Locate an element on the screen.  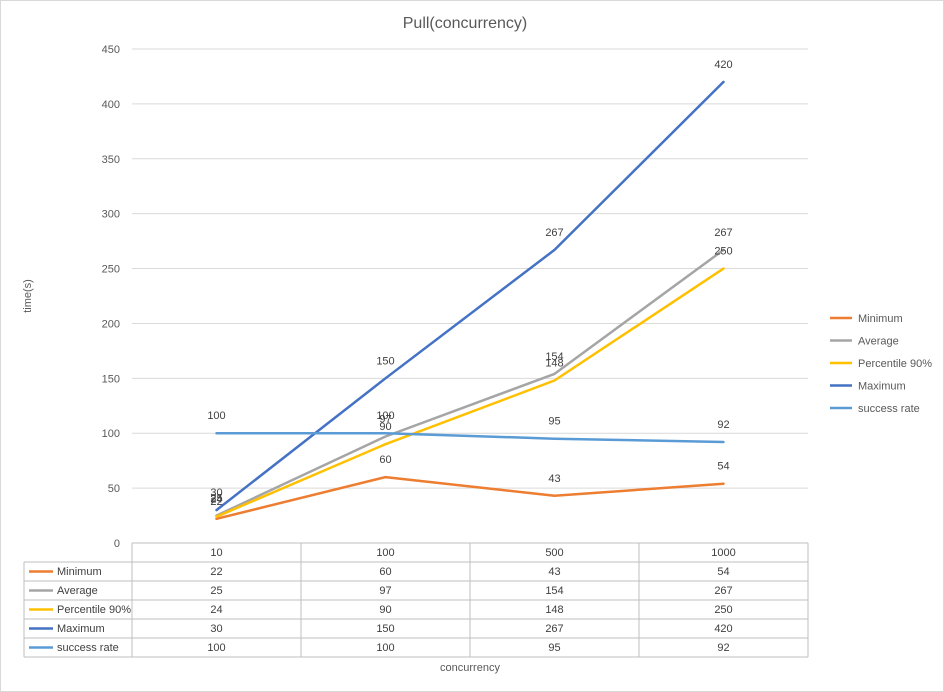
y-tick-label: 0 is located at coordinates (117, 544).